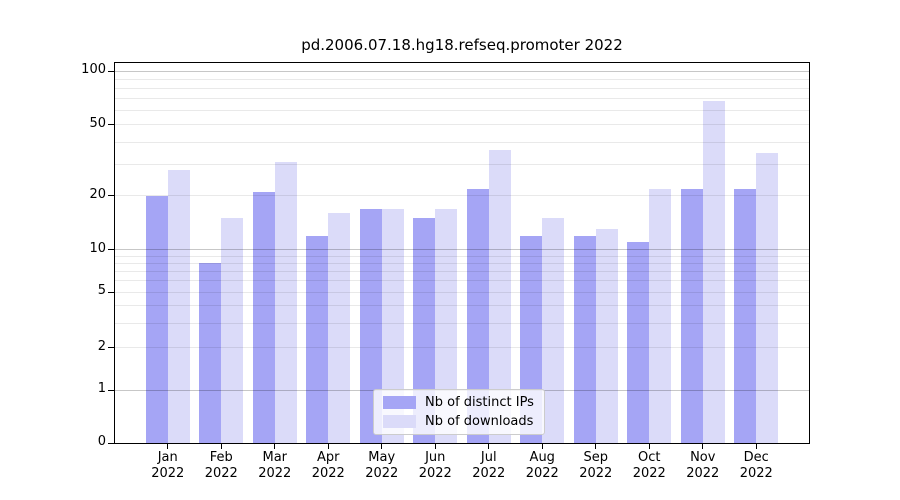  I want to click on legend-item: Nb of downloads, so click(458, 421).